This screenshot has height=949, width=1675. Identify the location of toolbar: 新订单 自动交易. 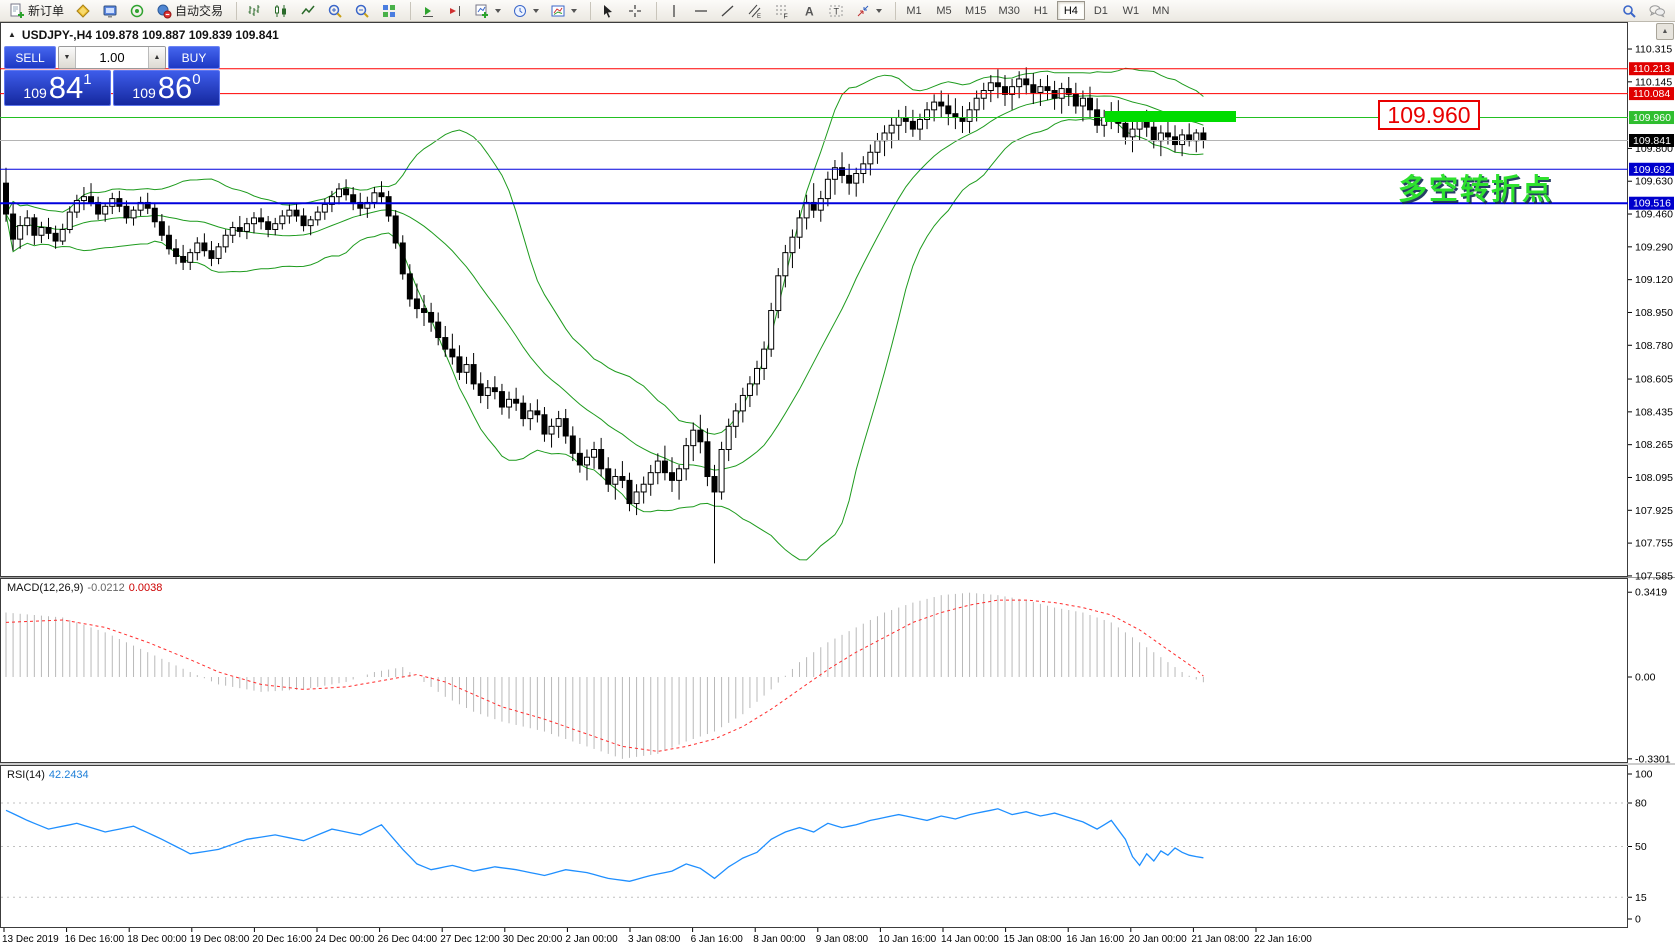
(837, 11).